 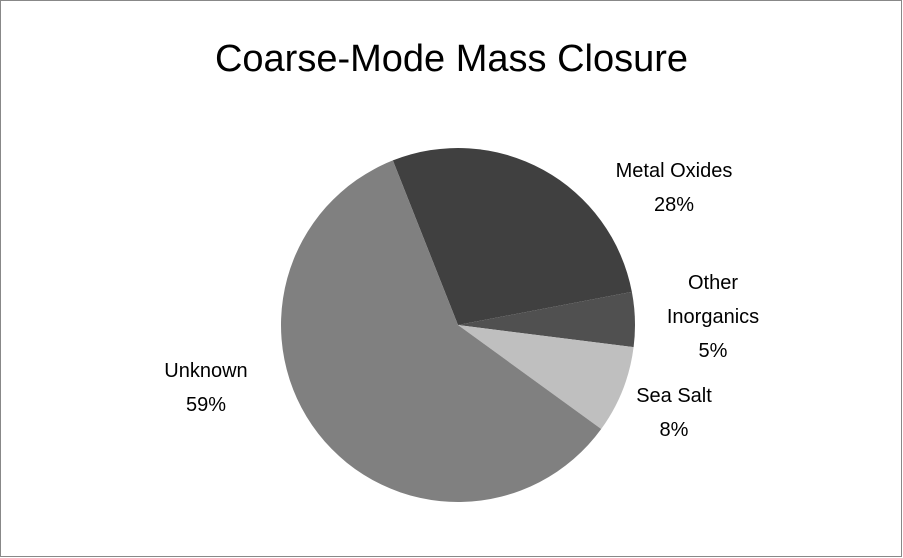 I want to click on slice-label: Metal Oxides 28%, so click(x=674, y=188).